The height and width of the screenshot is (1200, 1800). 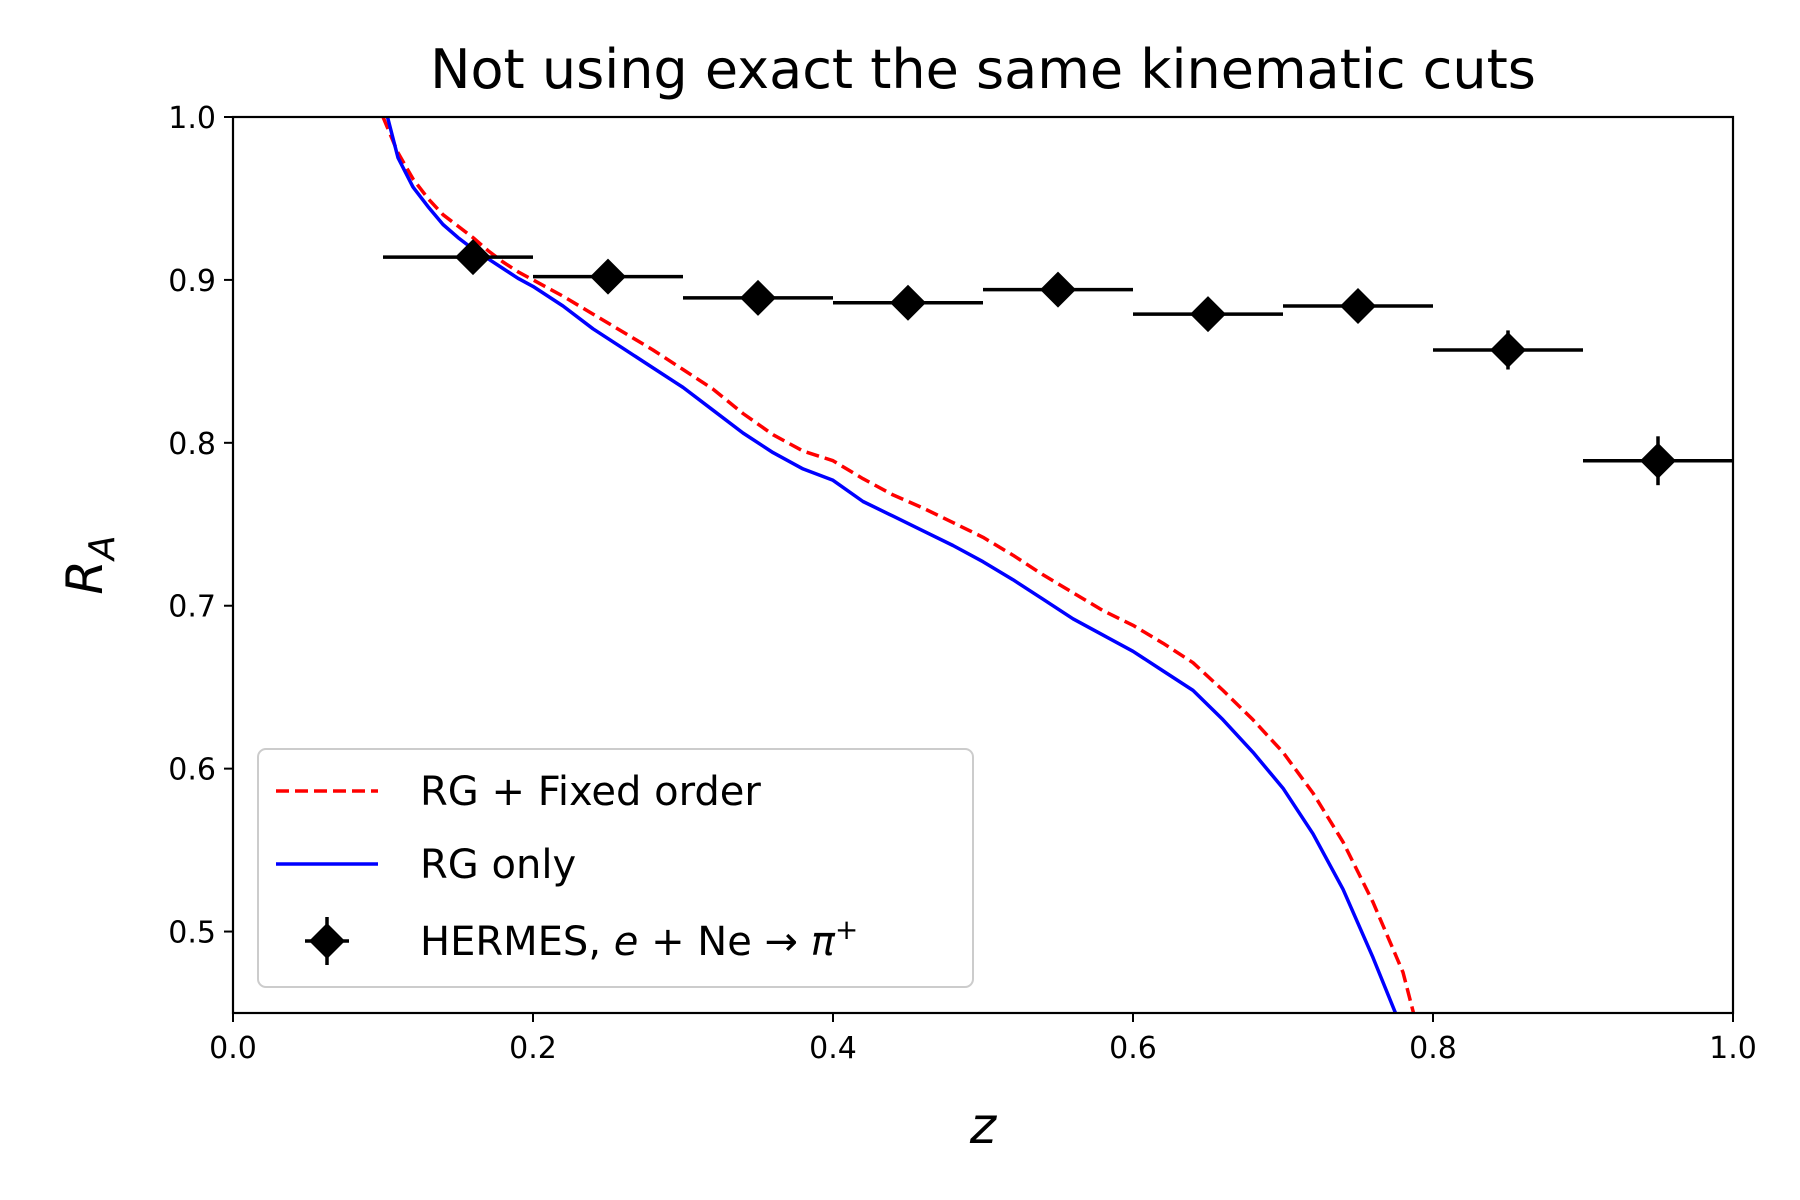 I want to click on y-axis-label-main: R, so click(x=85, y=577).